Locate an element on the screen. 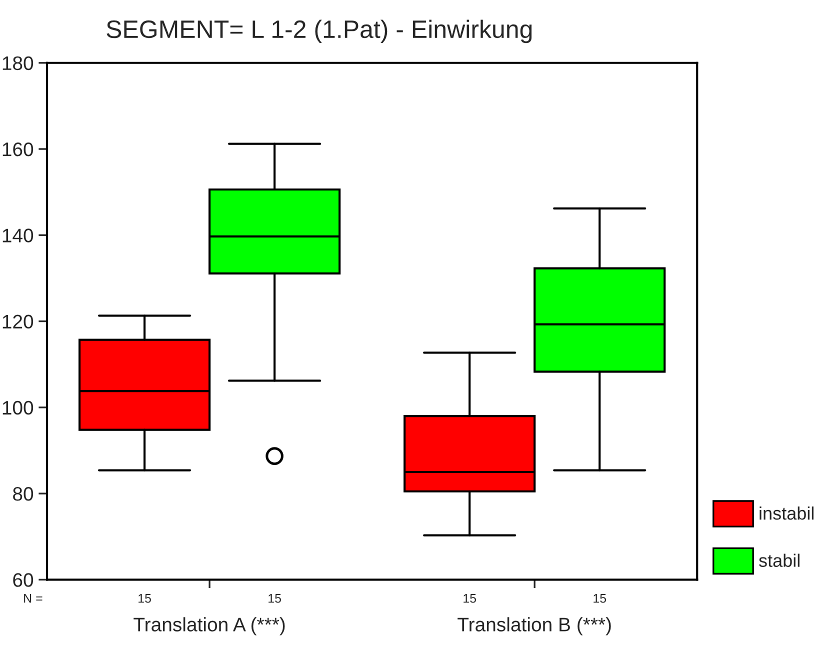 The height and width of the screenshot is (655, 825). y-tick-label: 160 is located at coordinates (18, 149).